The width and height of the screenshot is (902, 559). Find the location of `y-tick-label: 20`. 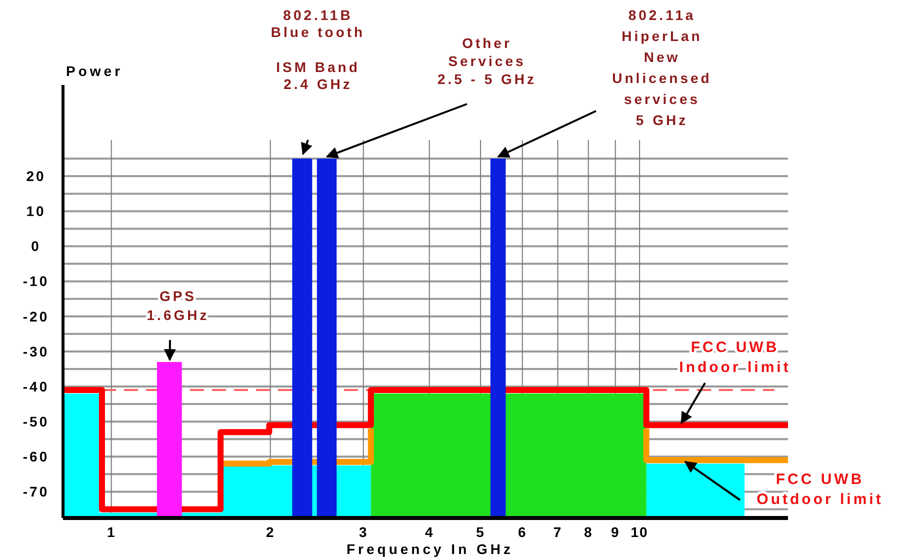

y-tick-label: 20 is located at coordinates (36, 176).